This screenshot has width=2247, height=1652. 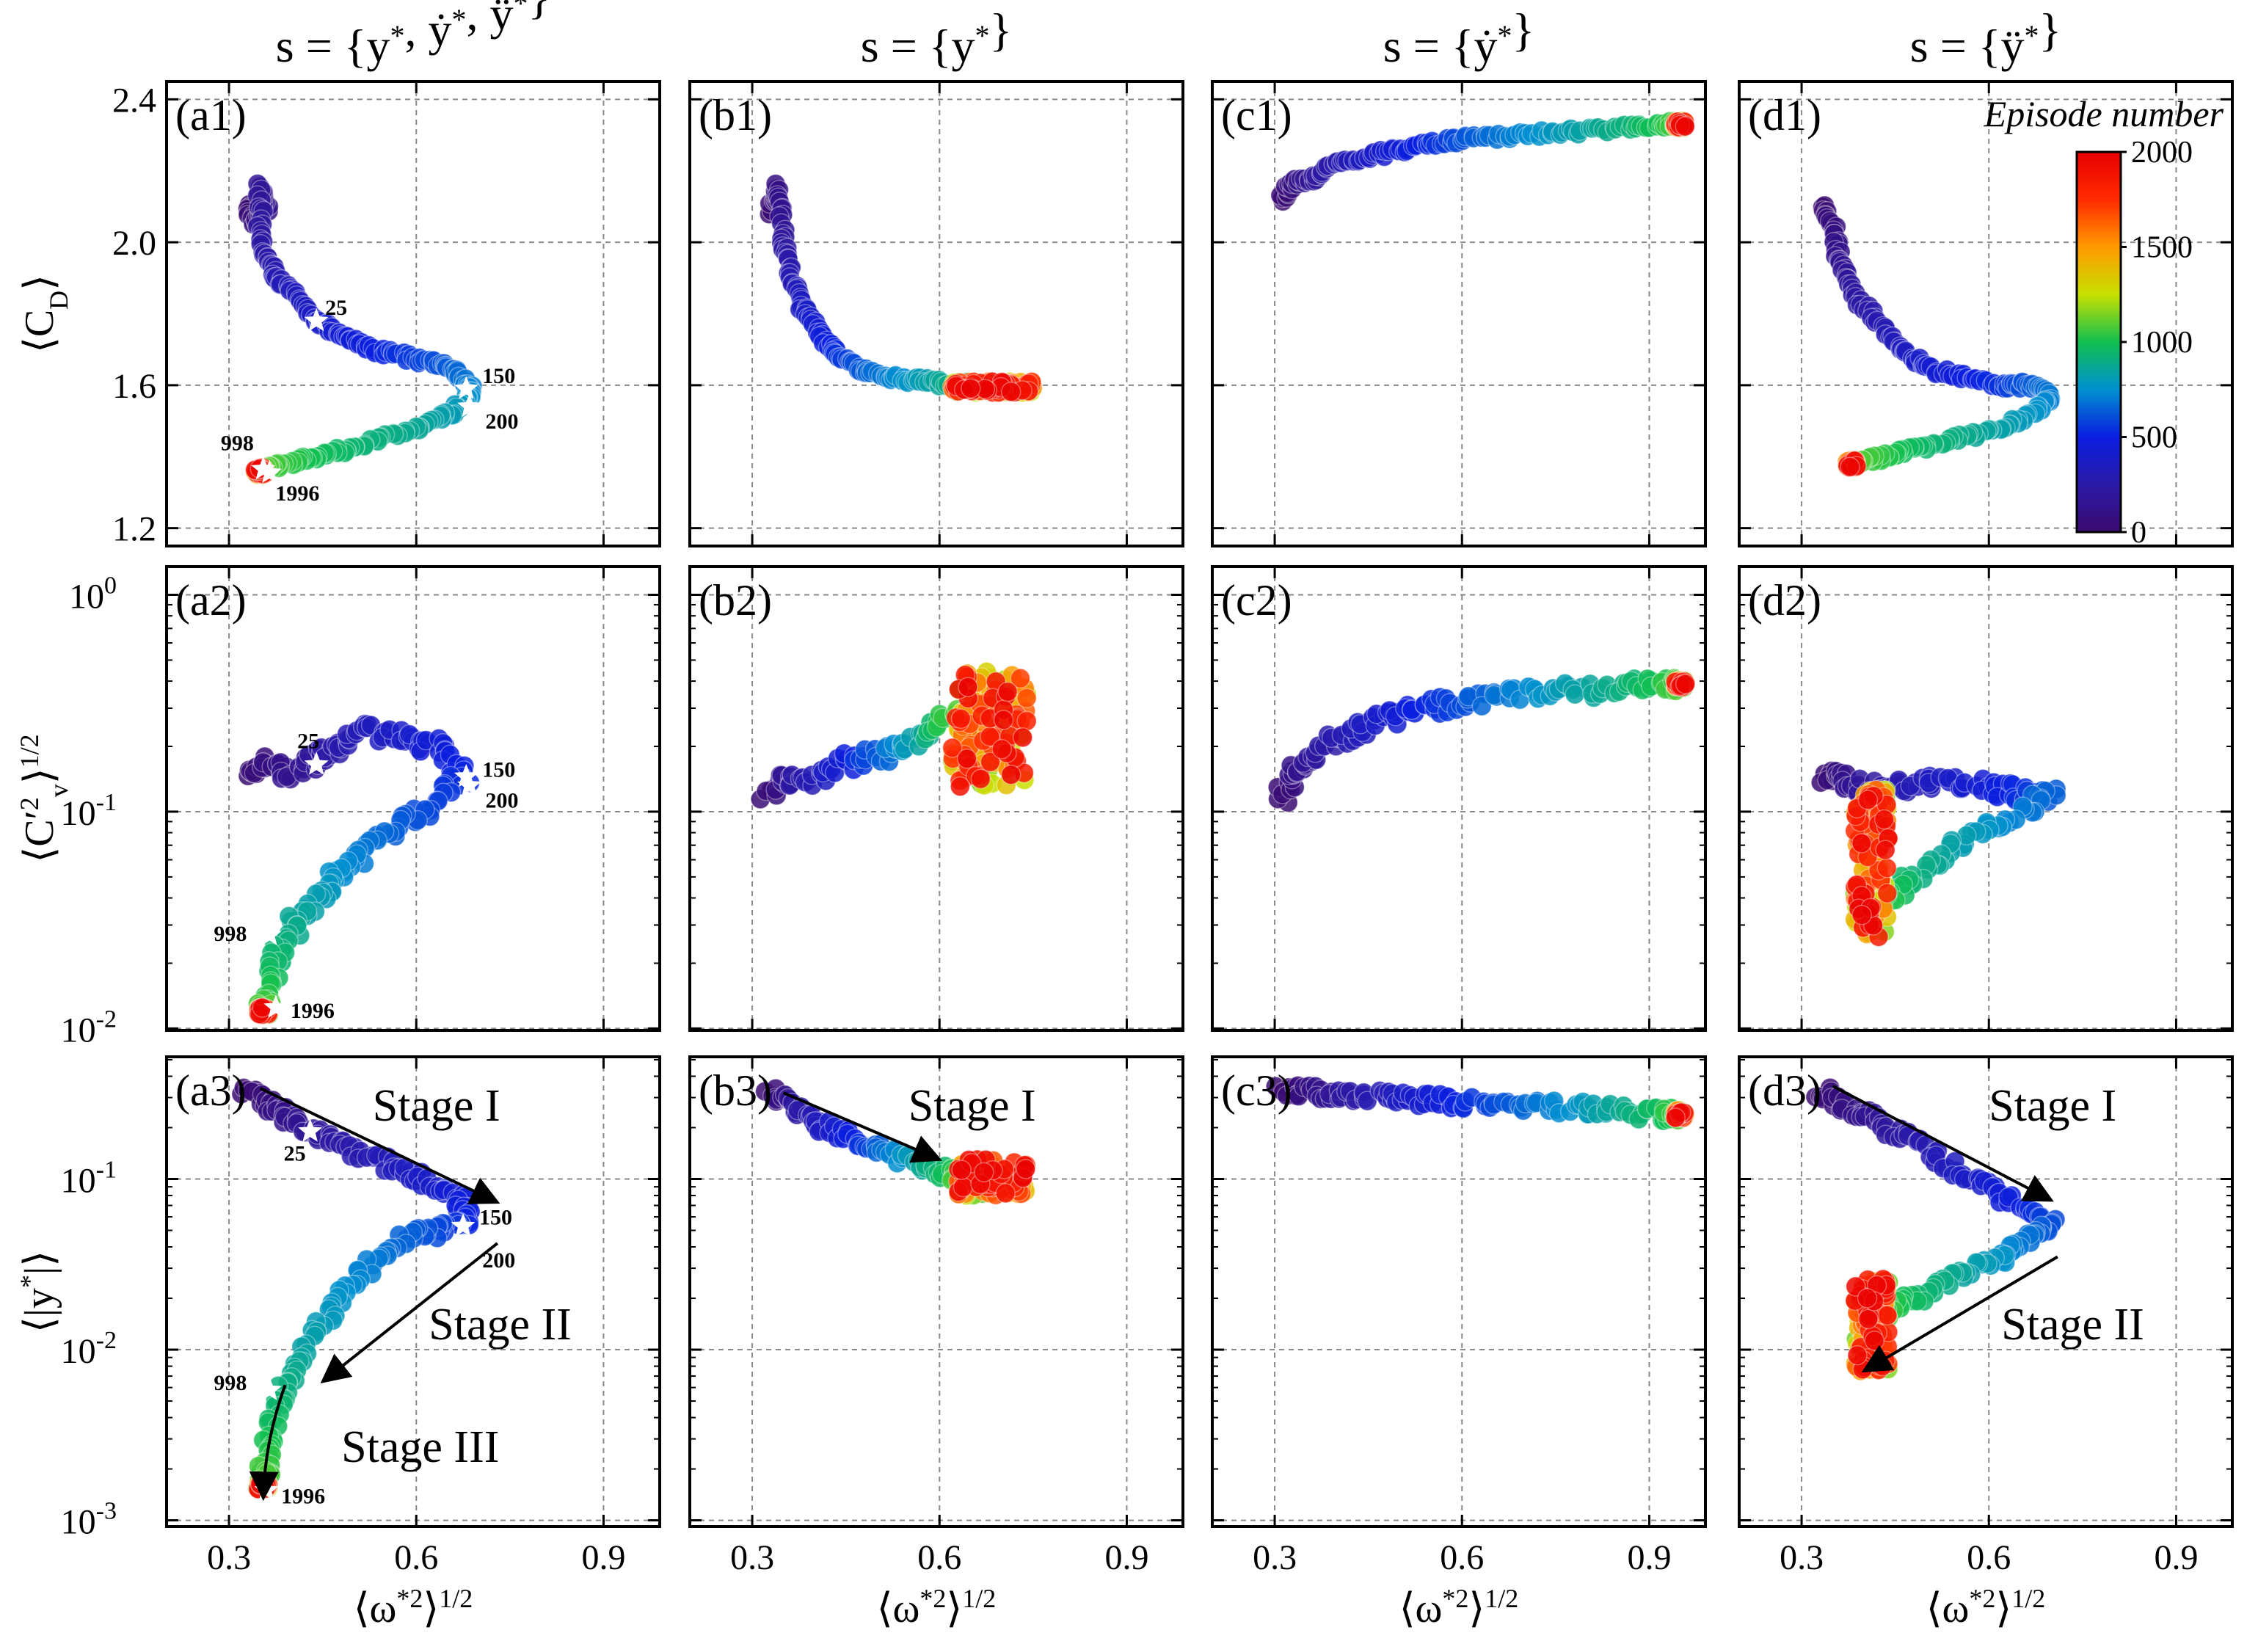 What do you see at coordinates (89, 1178) in the screenshot?
I see `y-tick-label: 10⁻¹` at bounding box center [89, 1178].